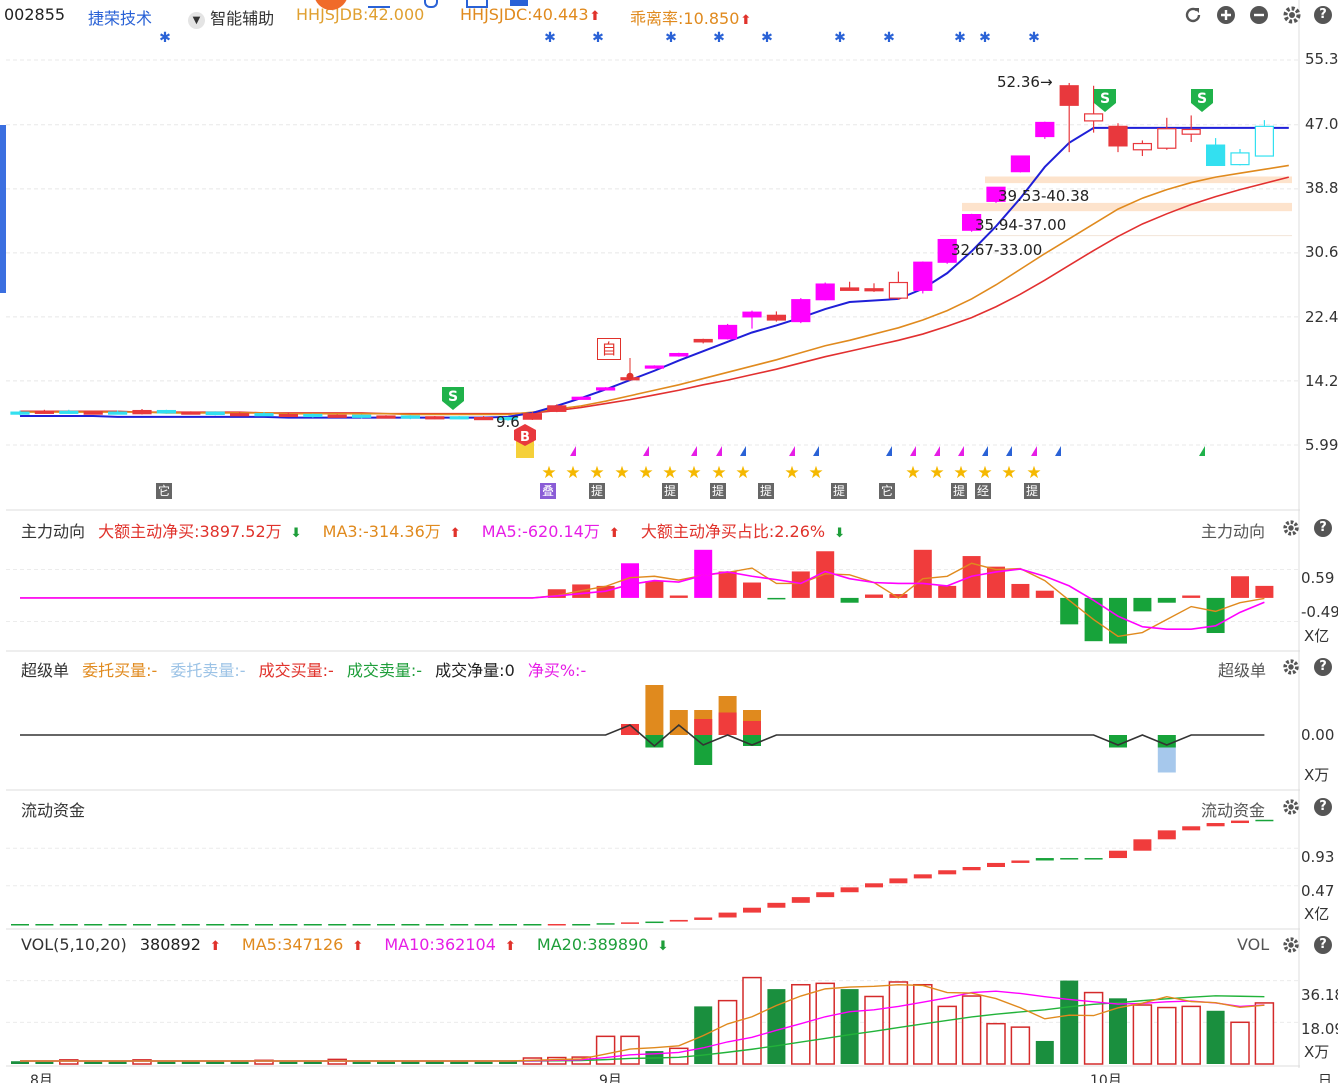  Describe the element at coordinates (296, 670) in the screenshot. I see `trade-buy-value: 成交买量:-` at that location.